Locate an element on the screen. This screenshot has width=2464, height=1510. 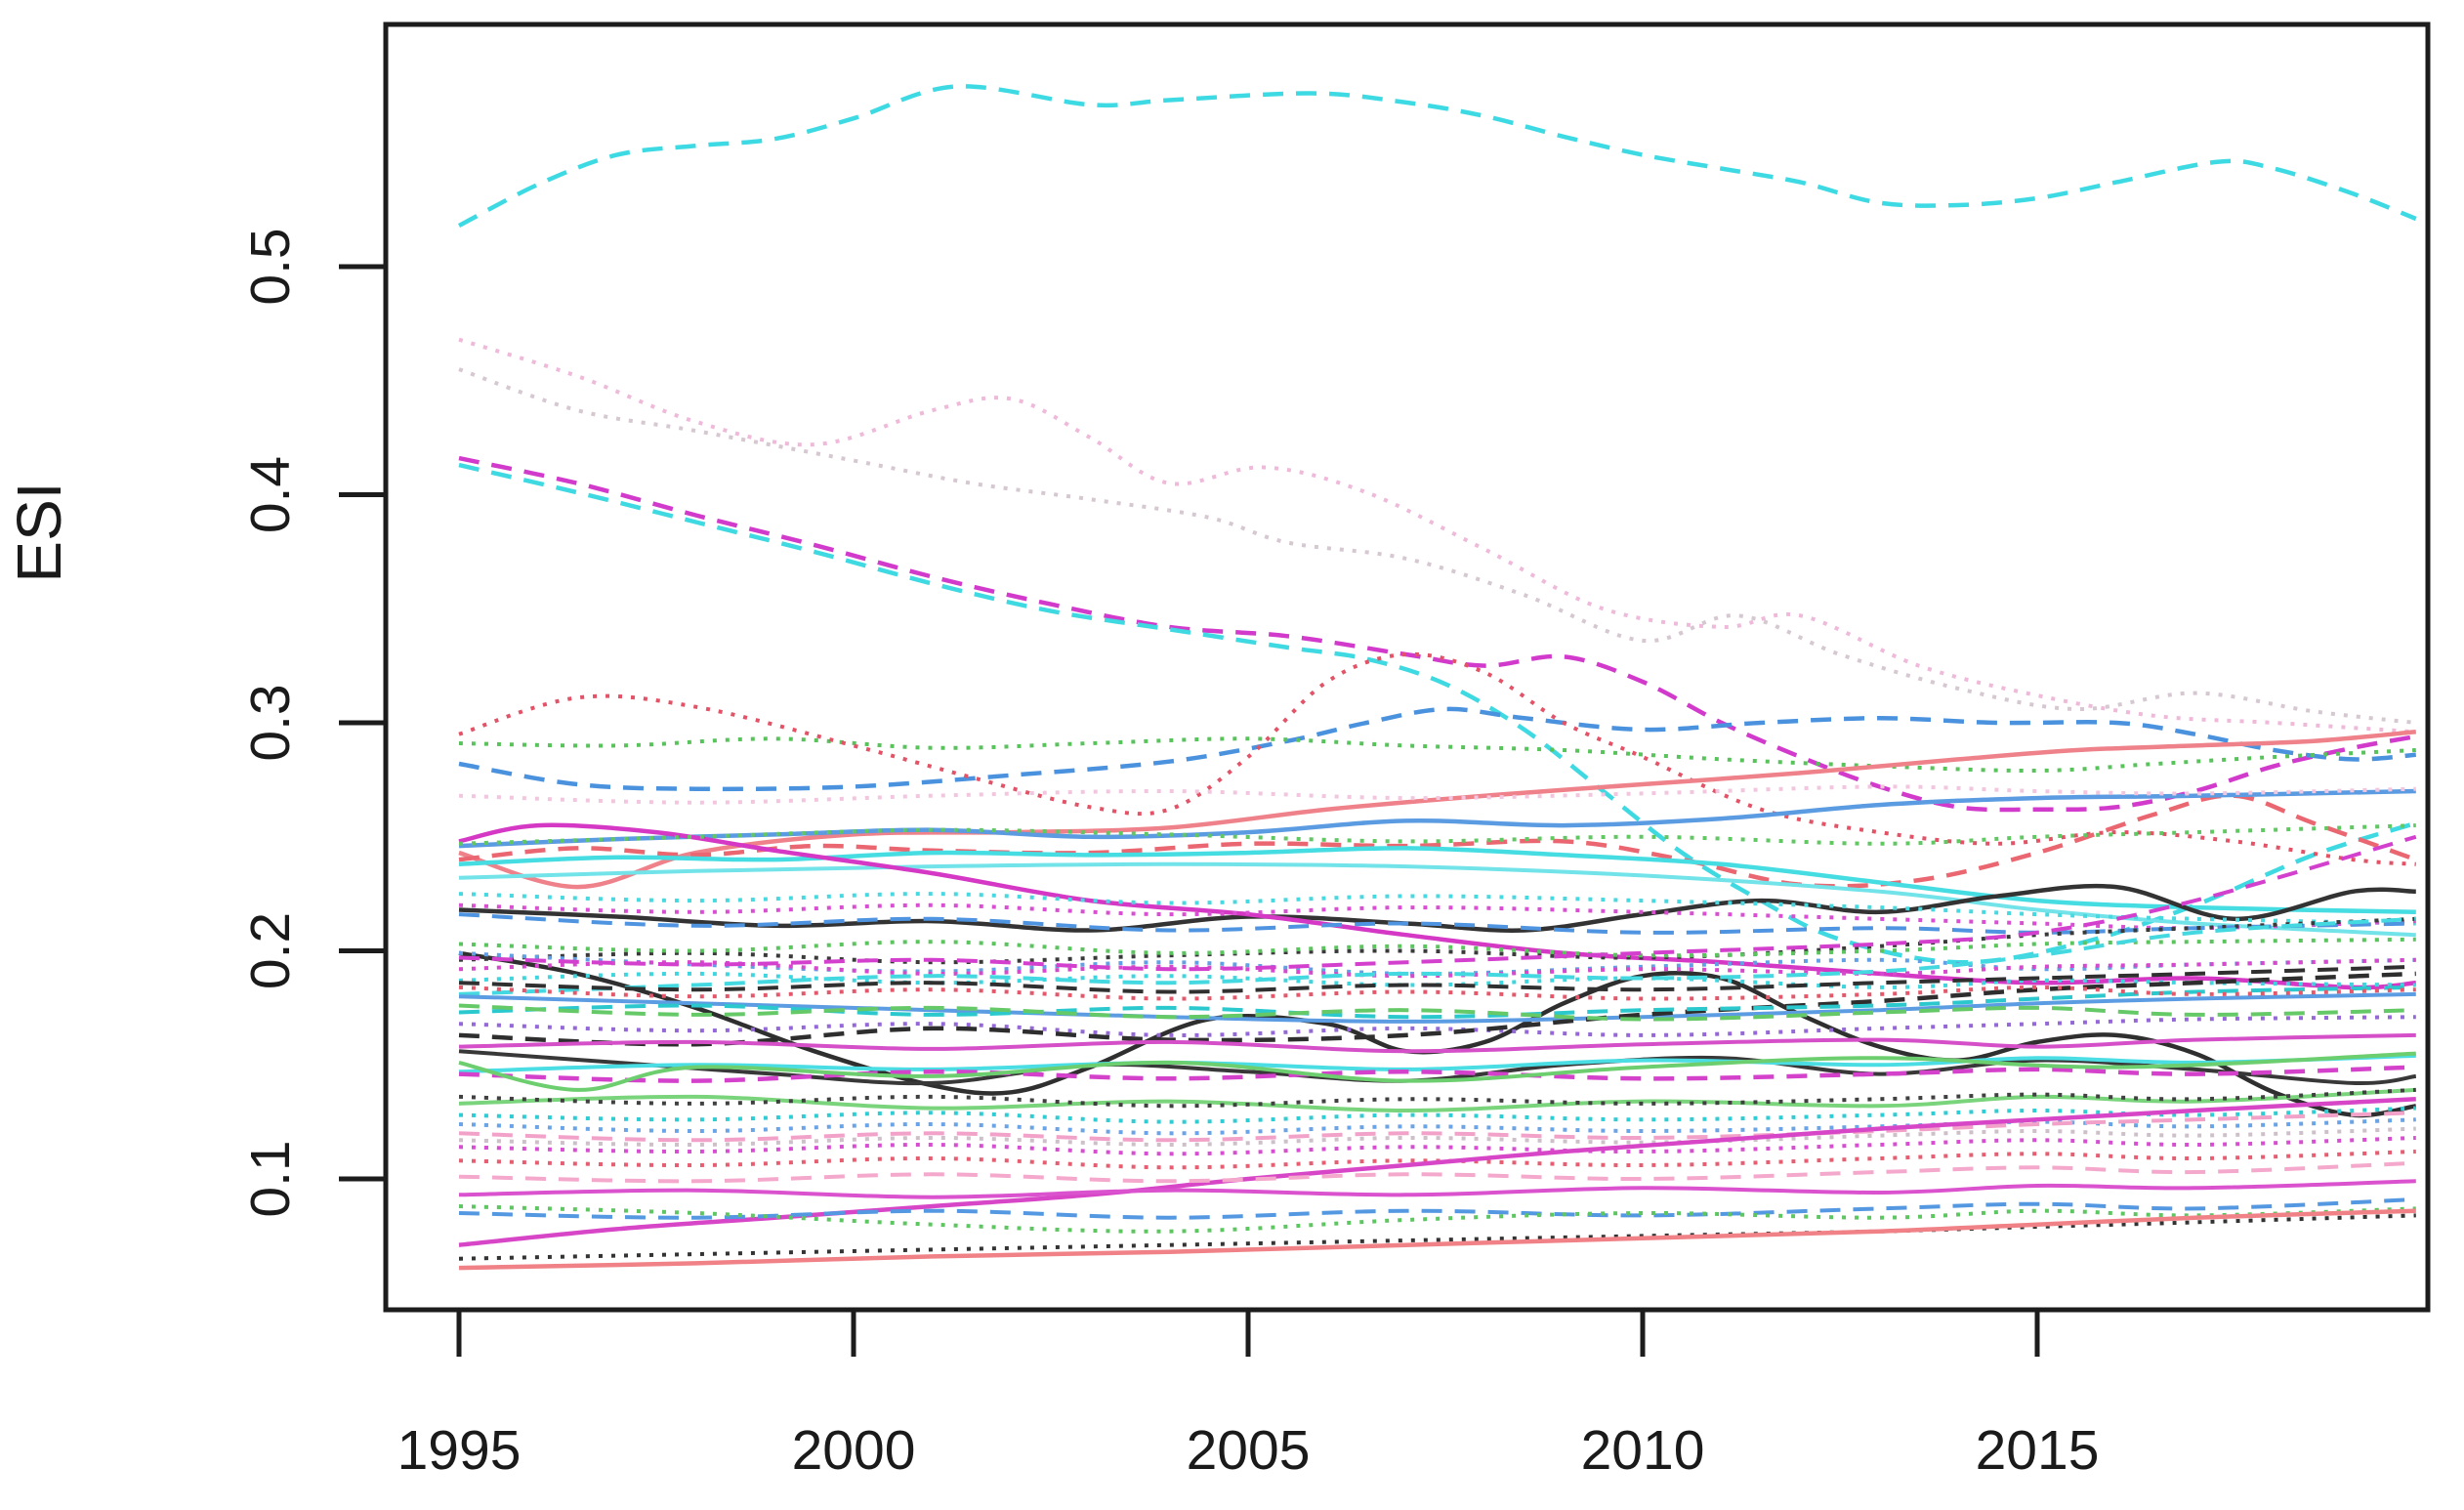
series-line-magenta-solid-flat is located at coordinates (1437, 1043).